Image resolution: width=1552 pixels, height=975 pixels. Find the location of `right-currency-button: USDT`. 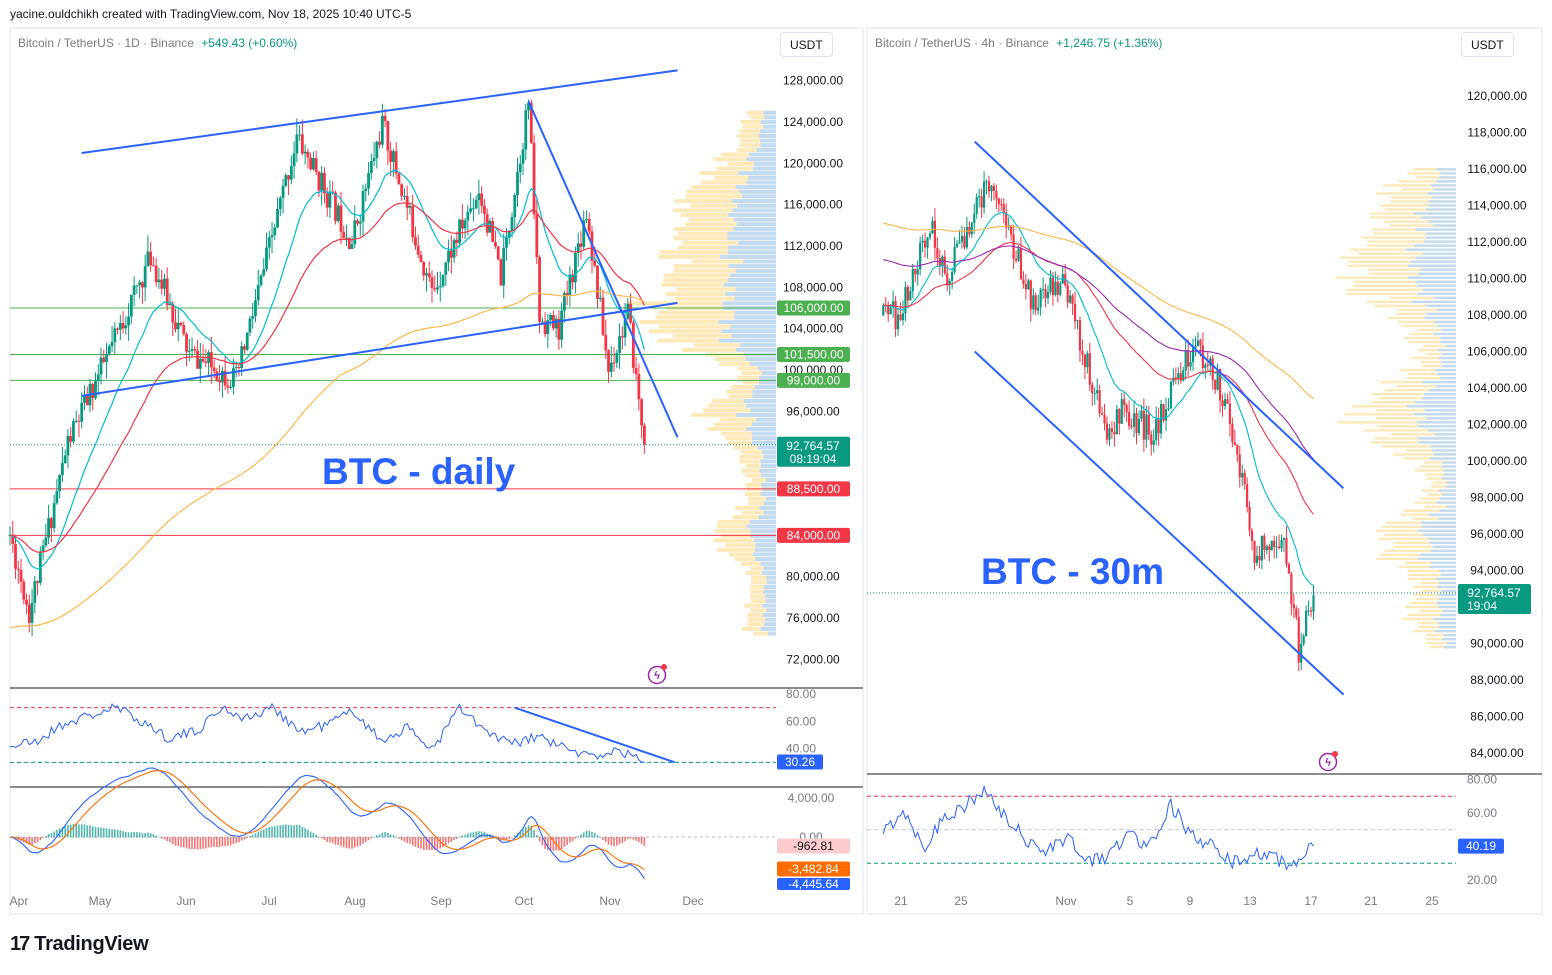

right-currency-button: USDT is located at coordinates (1487, 44).